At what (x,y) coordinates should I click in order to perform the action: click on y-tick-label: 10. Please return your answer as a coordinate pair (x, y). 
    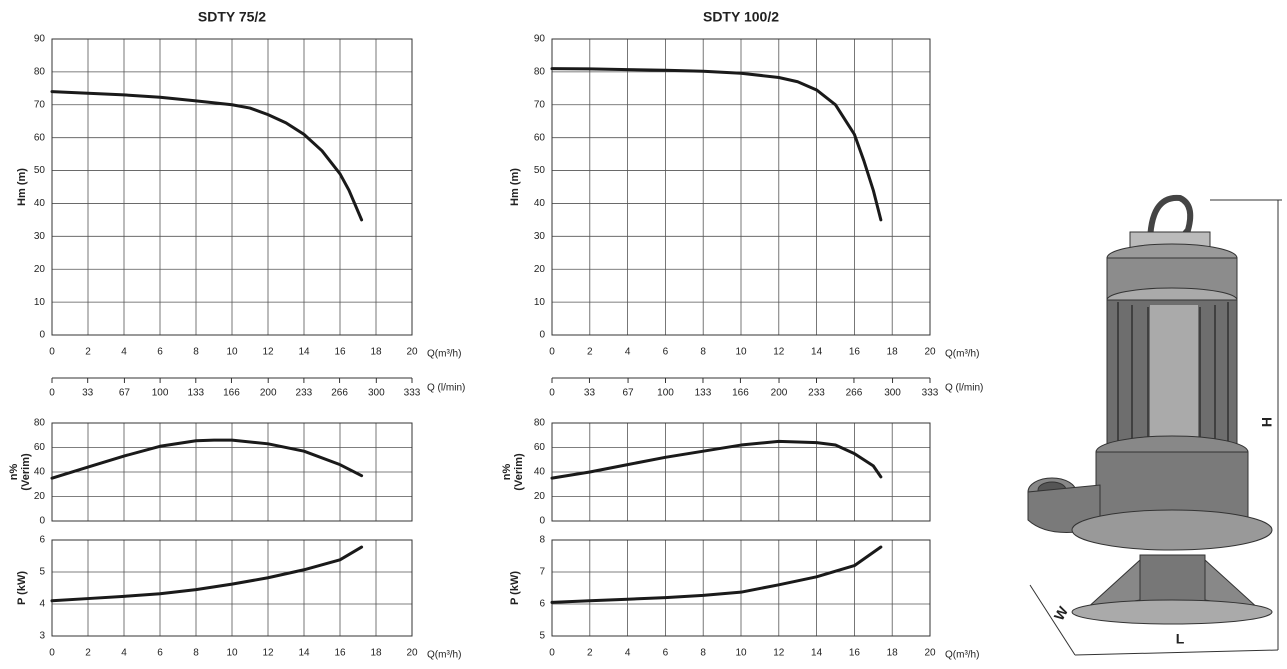
    Looking at the image, I should click on (40, 302).